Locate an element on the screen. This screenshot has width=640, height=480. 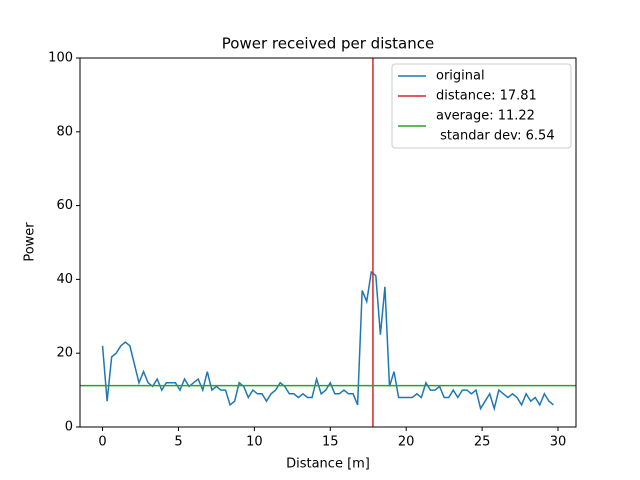
y-axis-label: Power is located at coordinates (30, 242).